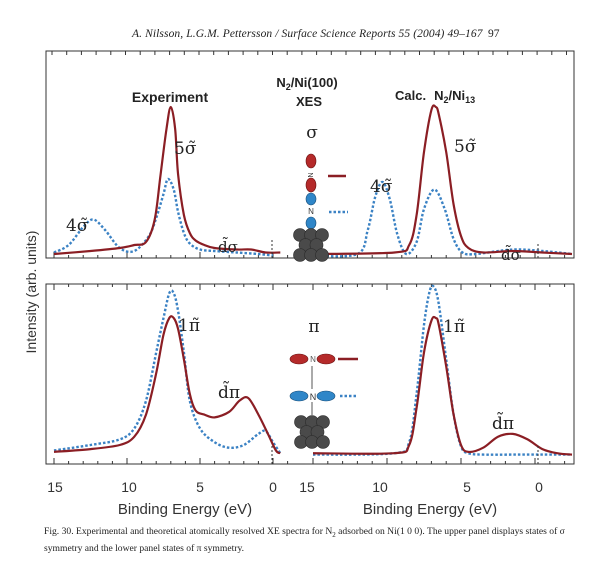  Describe the element at coordinates (470, 100) in the screenshot. I see `right-title-sub13: 13` at that location.